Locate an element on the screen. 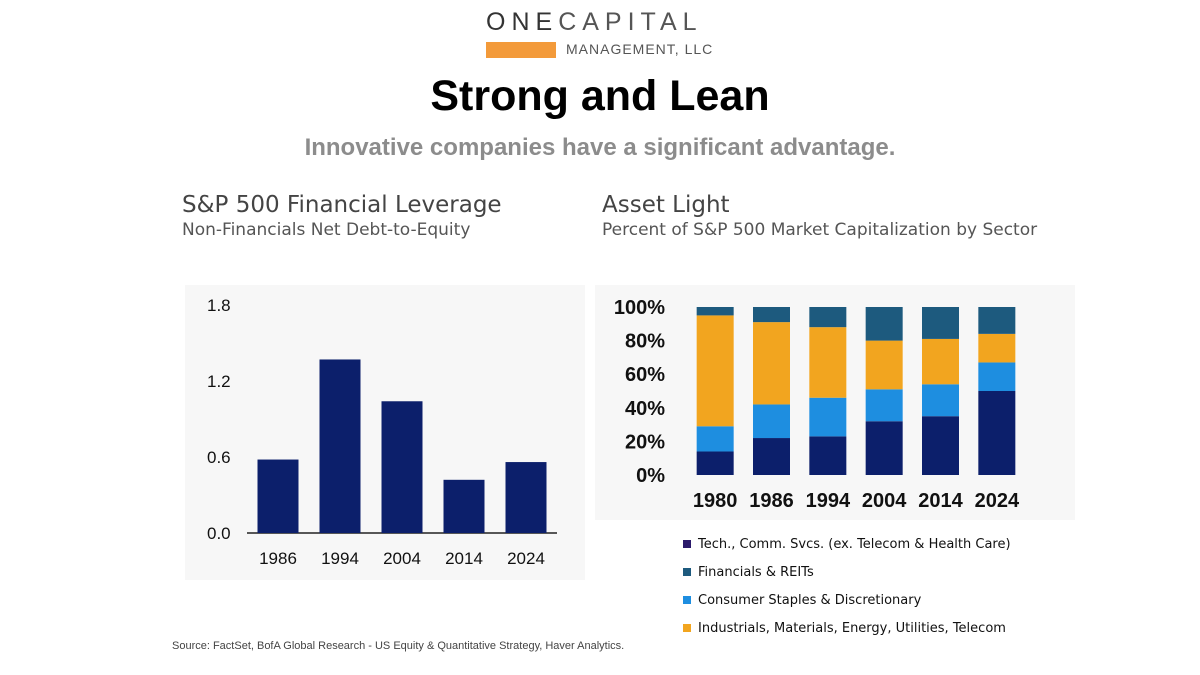 Image resolution: width=1200 pixels, height=675 pixels. logo-wordmark: ONECAPITAL is located at coordinates (594, 22).